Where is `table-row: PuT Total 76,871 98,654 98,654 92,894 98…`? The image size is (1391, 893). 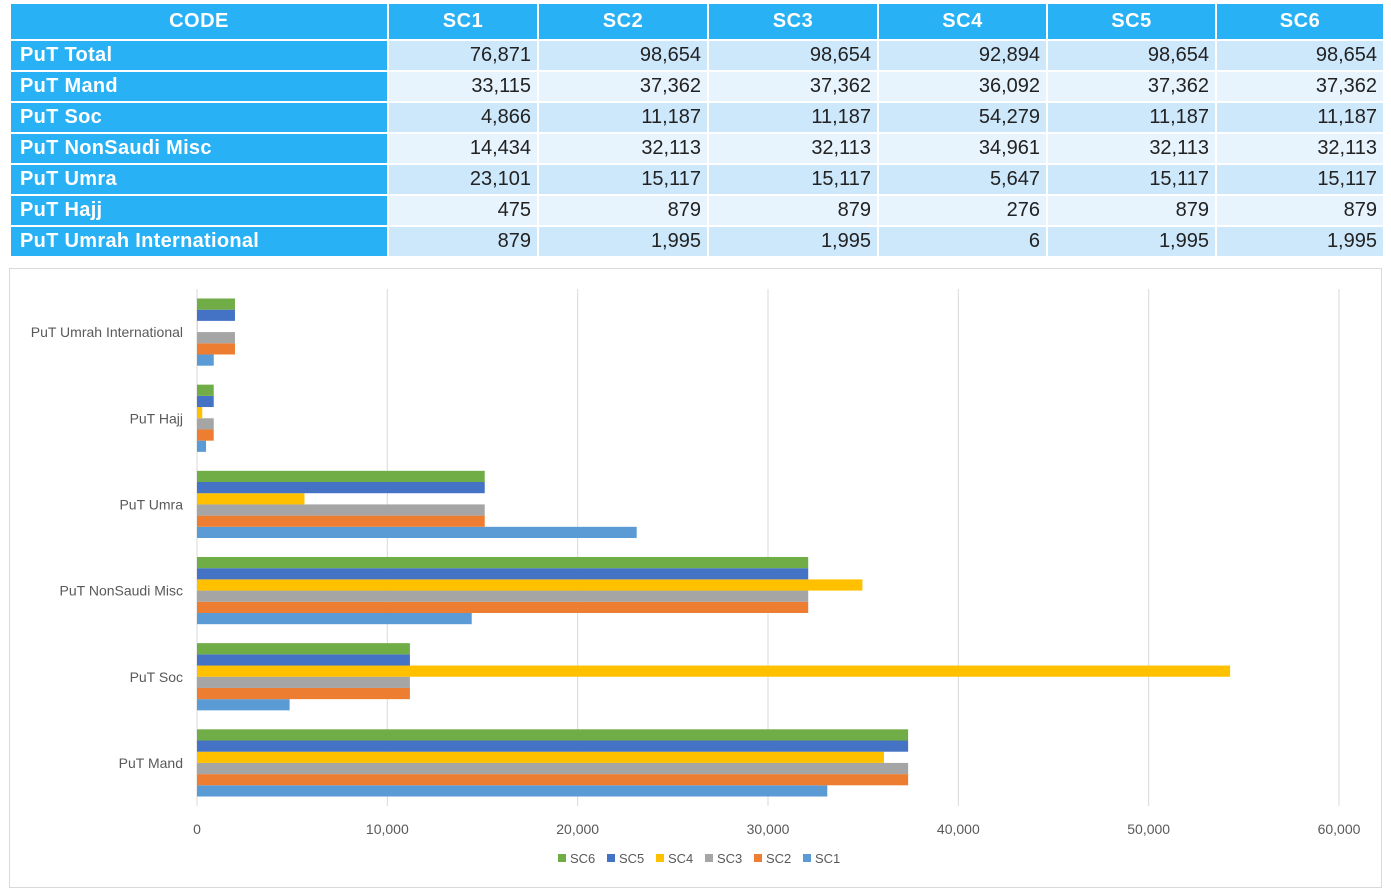
table-row: PuT Total 76,871 98,654 98,654 92,894 98… is located at coordinates (697, 55).